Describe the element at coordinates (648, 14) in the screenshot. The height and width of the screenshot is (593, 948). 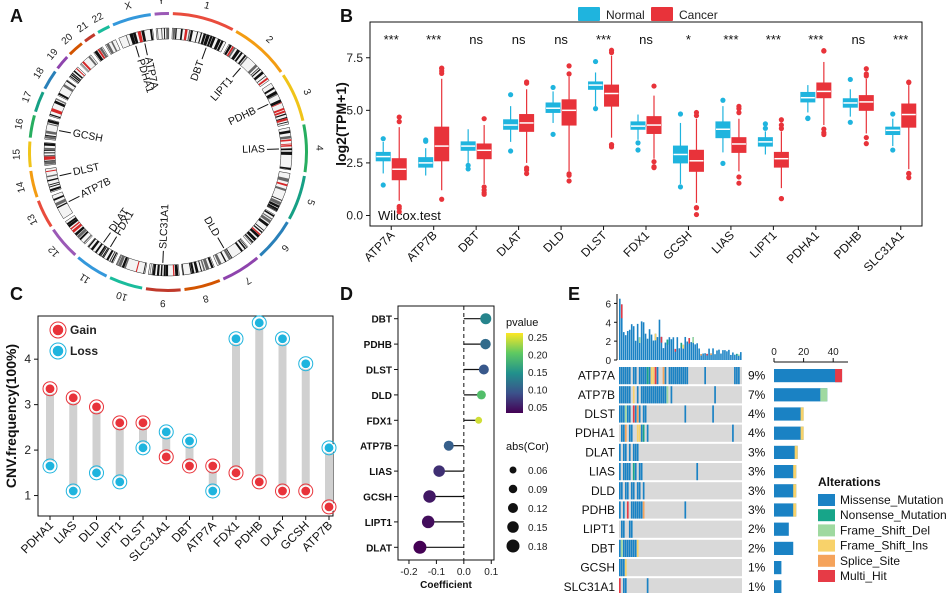
I see `legend: Normal Cancer` at that location.